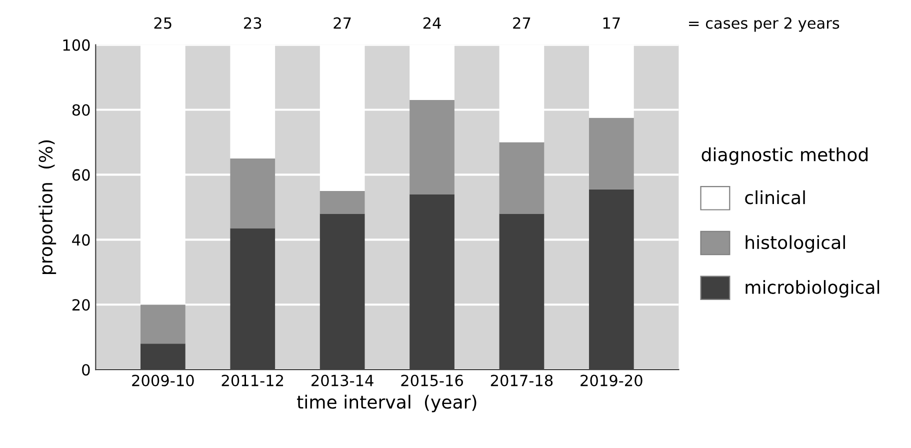 The image size is (911, 448). What do you see at coordinates (253, 380) in the screenshot?
I see `x-tick-label: 2011-12` at bounding box center [253, 380].